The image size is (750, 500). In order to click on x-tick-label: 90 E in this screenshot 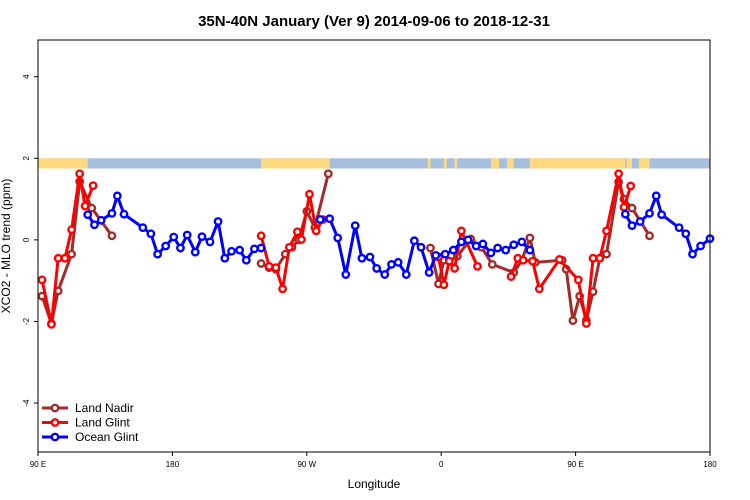, I will do `click(575, 464)`.